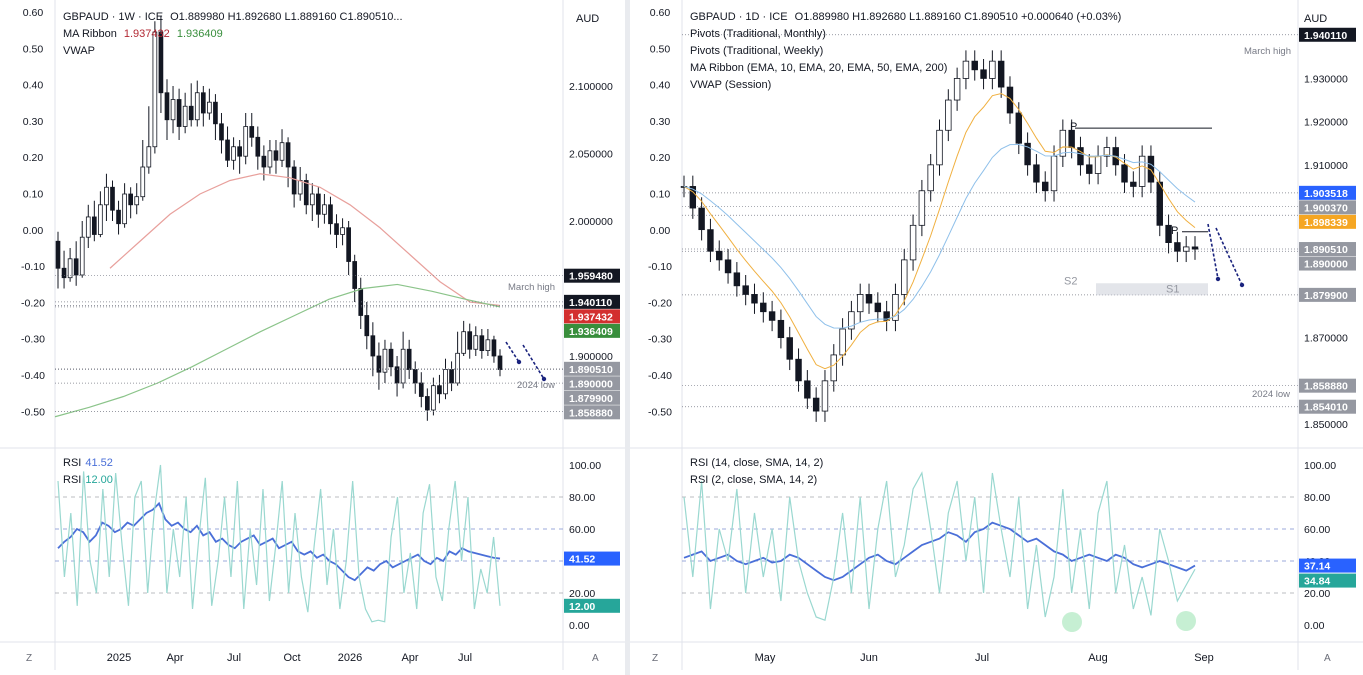  Describe the element at coordinates (582, 560) in the screenshot. I see `rsi-value-text: 41.52` at that location.